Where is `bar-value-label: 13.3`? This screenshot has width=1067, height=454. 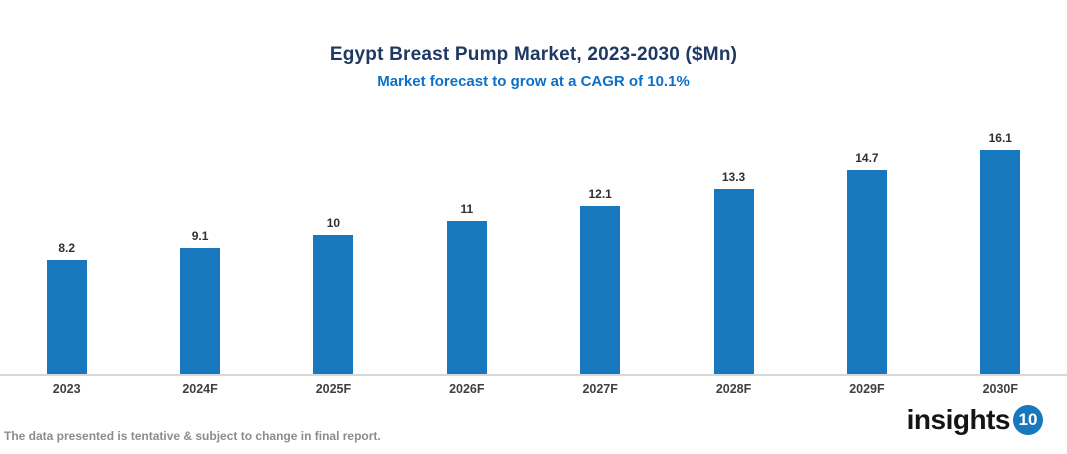 bar-value-label: 13.3 is located at coordinates (733, 177).